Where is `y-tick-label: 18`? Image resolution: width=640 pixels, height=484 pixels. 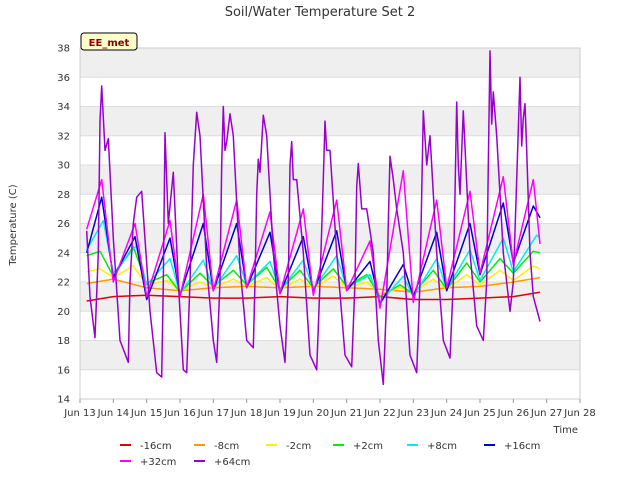 y-tick-label: 18 is located at coordinates (63, 341).